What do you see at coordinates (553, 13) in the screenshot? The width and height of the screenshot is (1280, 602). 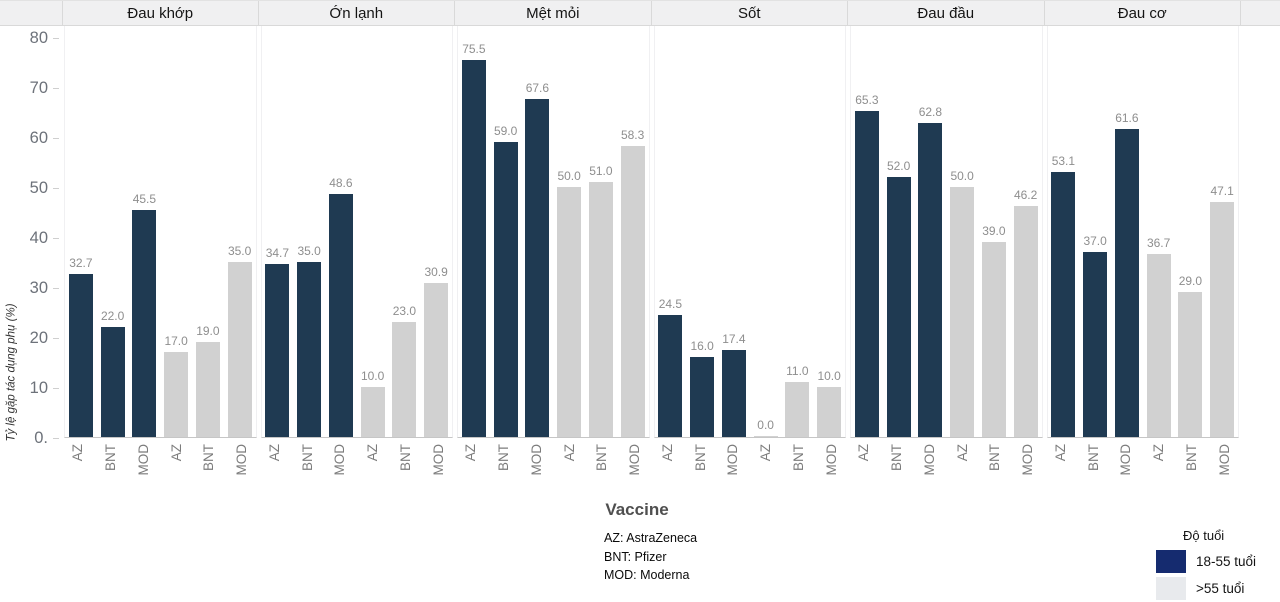 I see `facet-title: Mệt mỏi` at bounding box center [553, 13].